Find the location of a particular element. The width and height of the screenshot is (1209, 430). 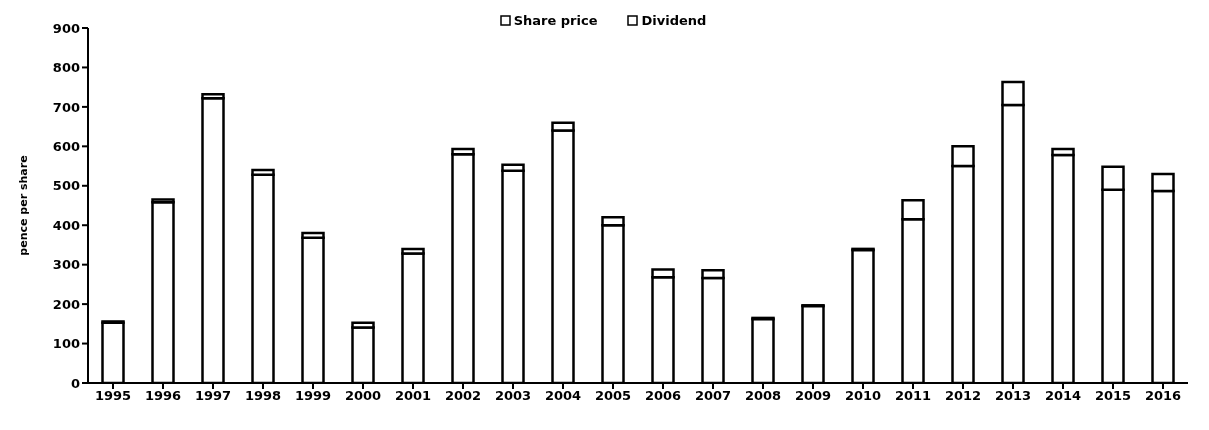

y-tick-label: 900 is located at coordinates (66, 28).